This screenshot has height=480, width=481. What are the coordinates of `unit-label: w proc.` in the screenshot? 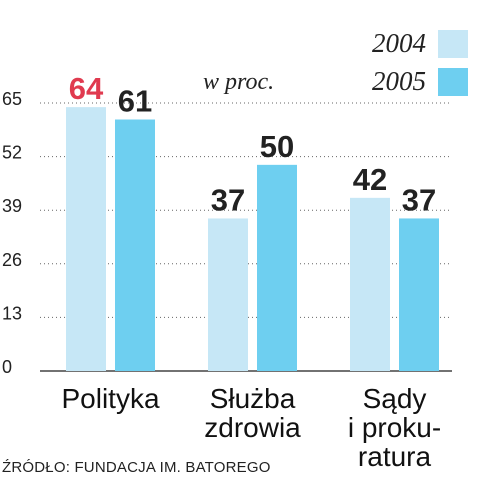 It's located at (238, 82).